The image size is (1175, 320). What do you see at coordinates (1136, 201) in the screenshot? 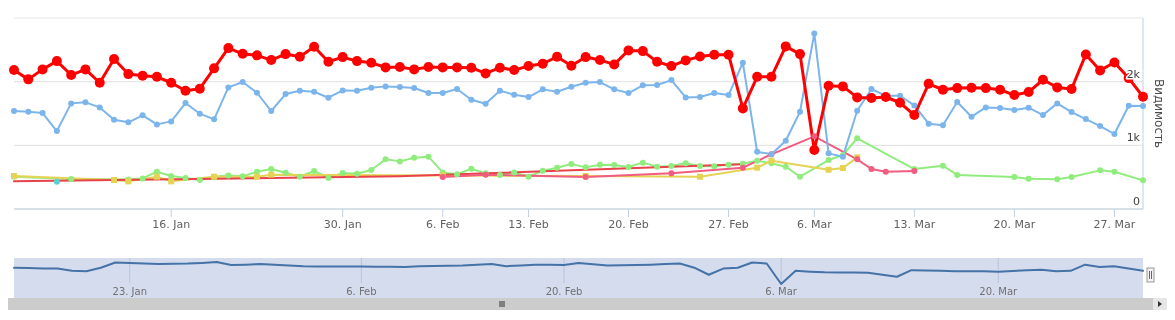
I see `y-tick-label: 0` at bounding box center [1136, 201].